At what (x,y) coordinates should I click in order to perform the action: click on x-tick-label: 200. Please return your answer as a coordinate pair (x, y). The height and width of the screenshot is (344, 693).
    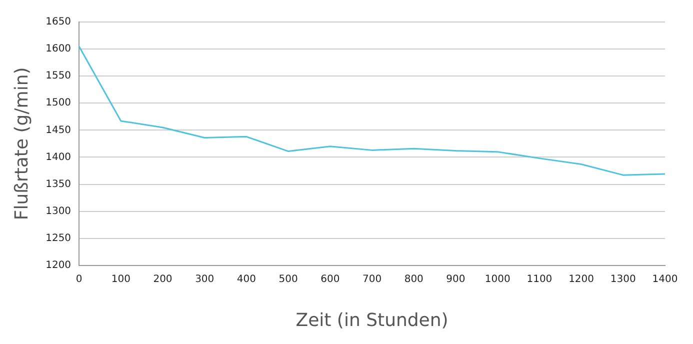
    Looking at the image, I should click on (162, 279).